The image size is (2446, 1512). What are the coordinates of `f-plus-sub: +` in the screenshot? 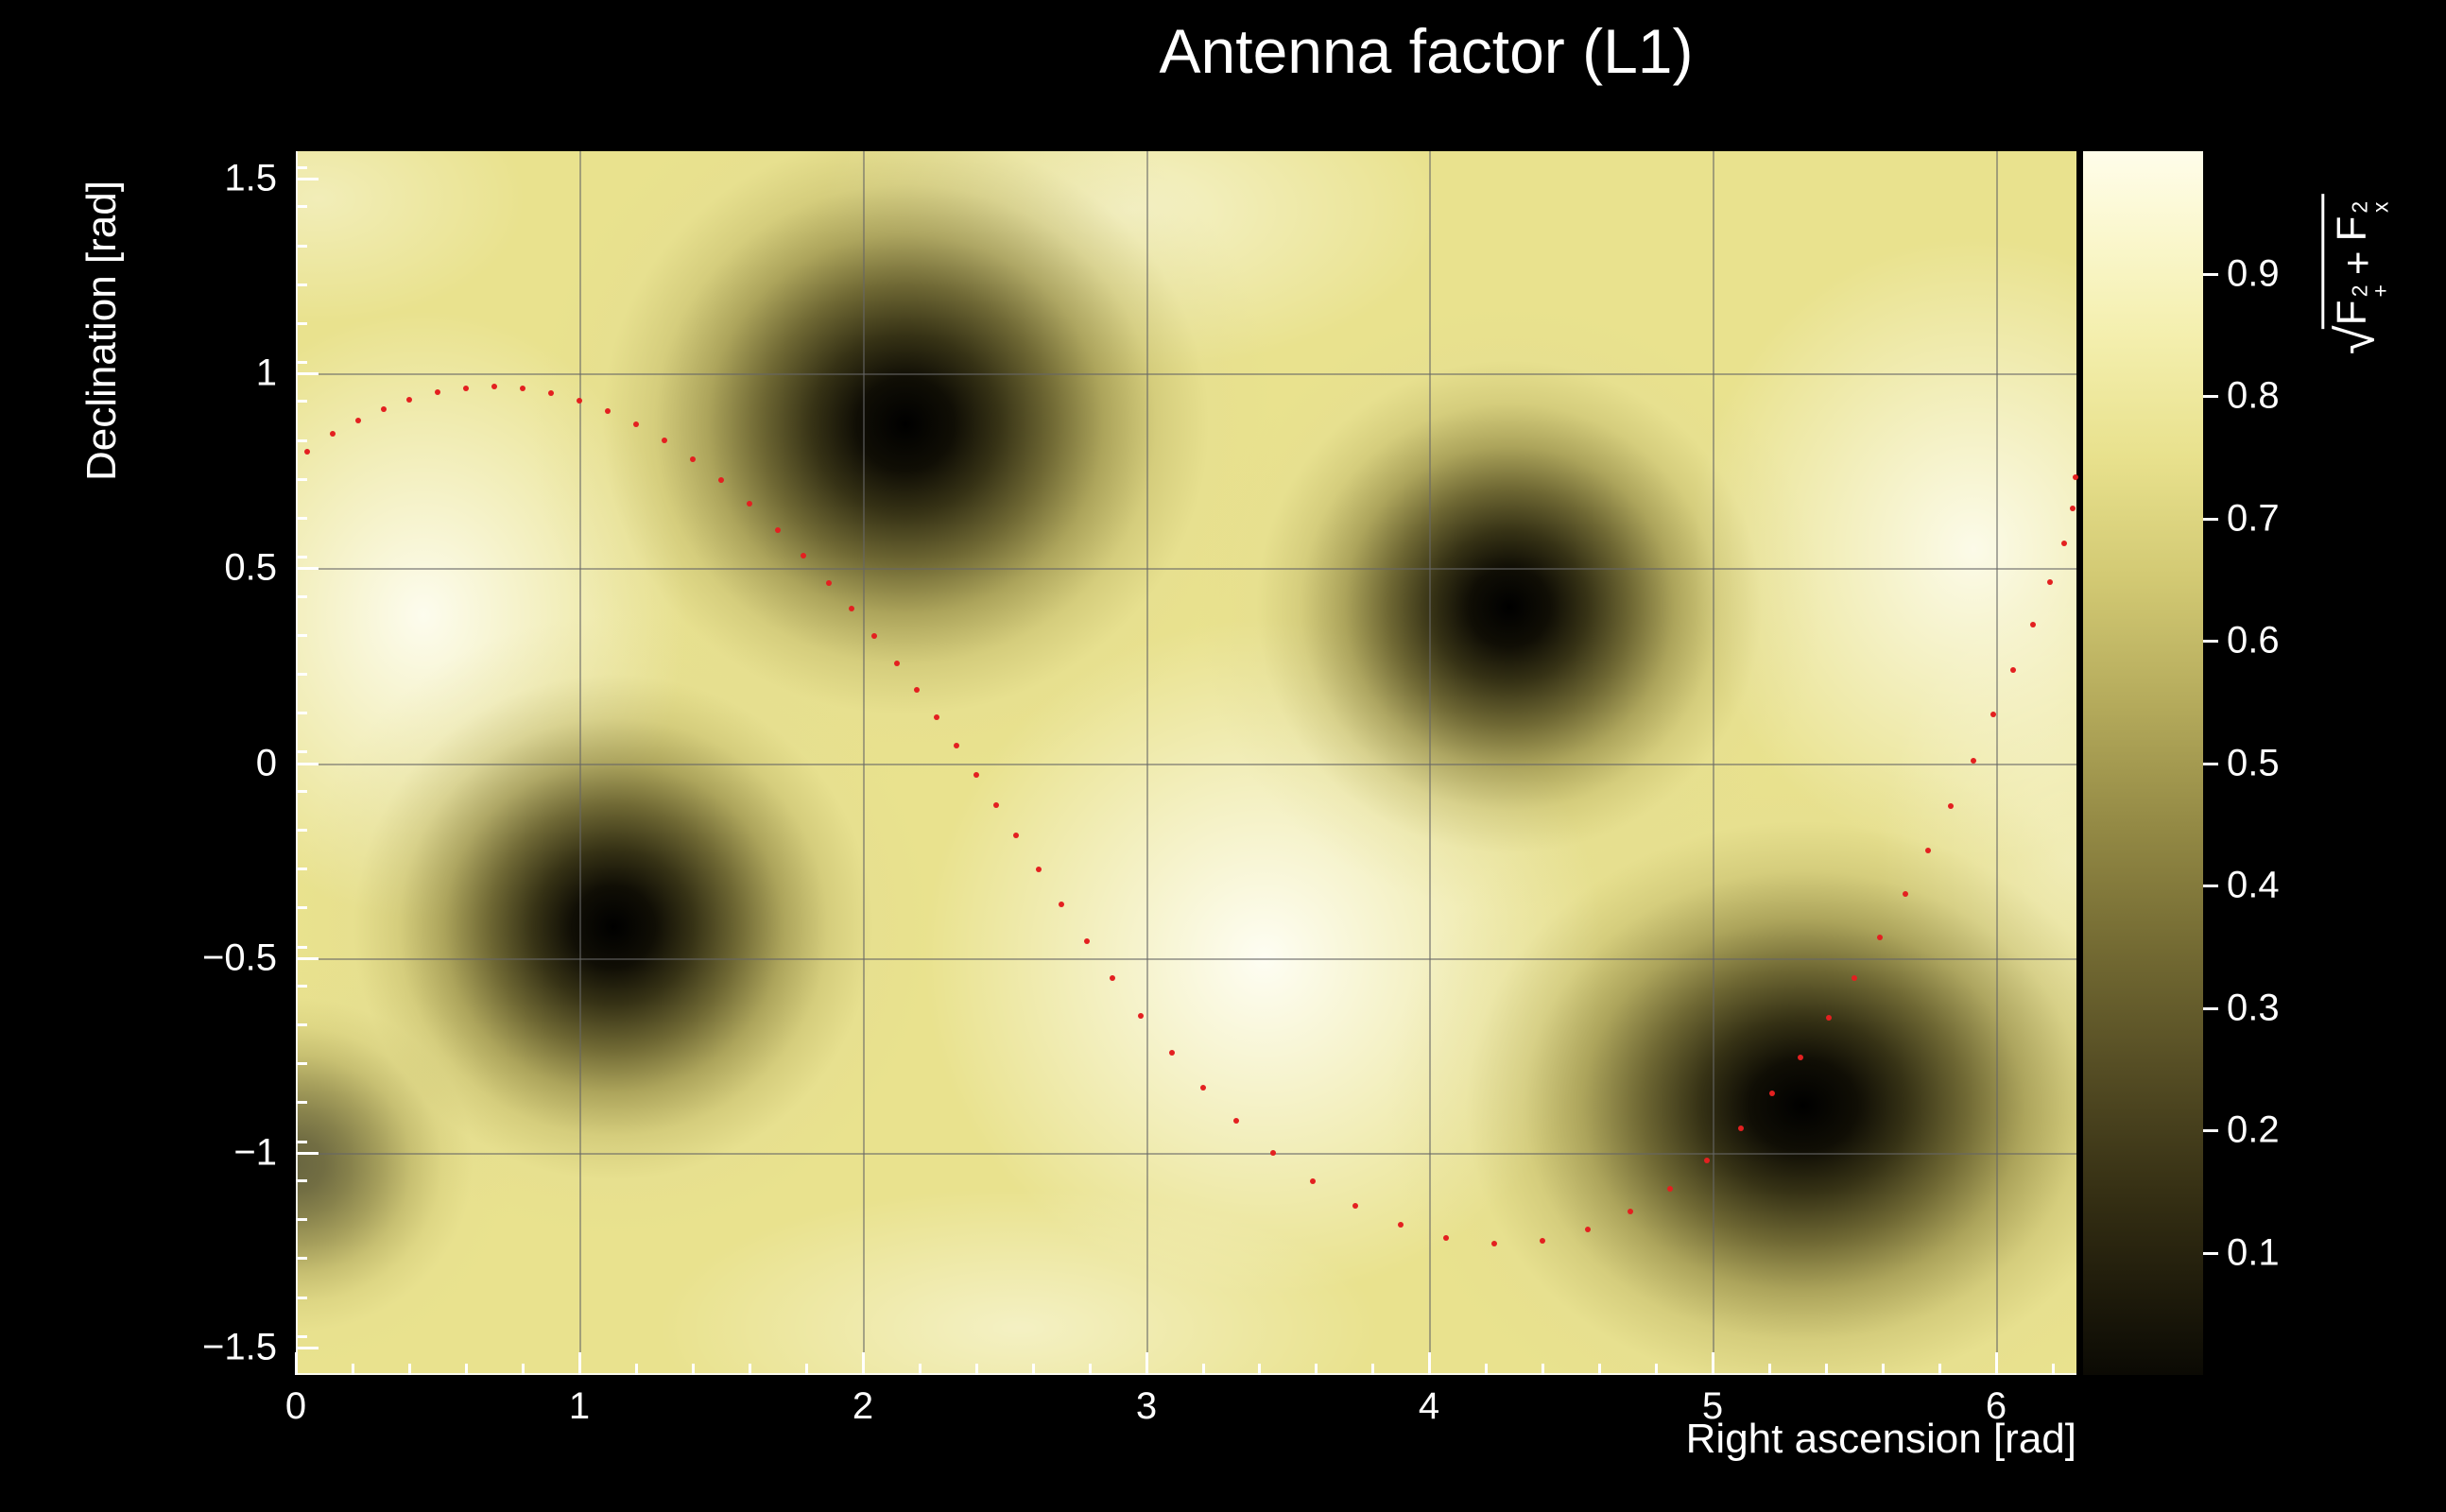 It's located at (2380, 291).